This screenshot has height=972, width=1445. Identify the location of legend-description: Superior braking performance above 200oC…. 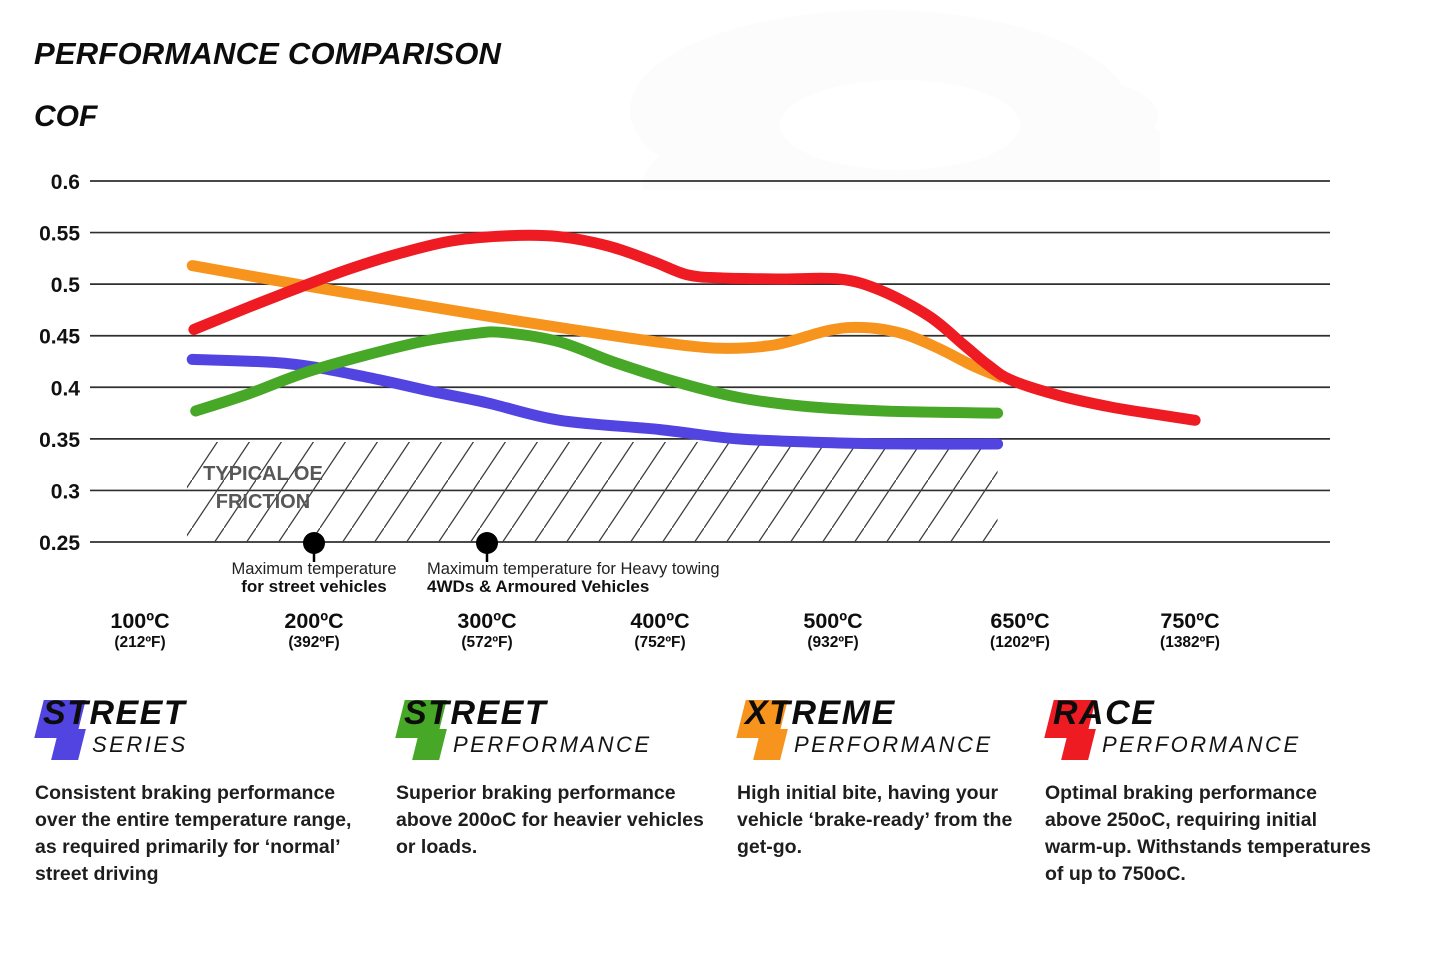
(550, 820).